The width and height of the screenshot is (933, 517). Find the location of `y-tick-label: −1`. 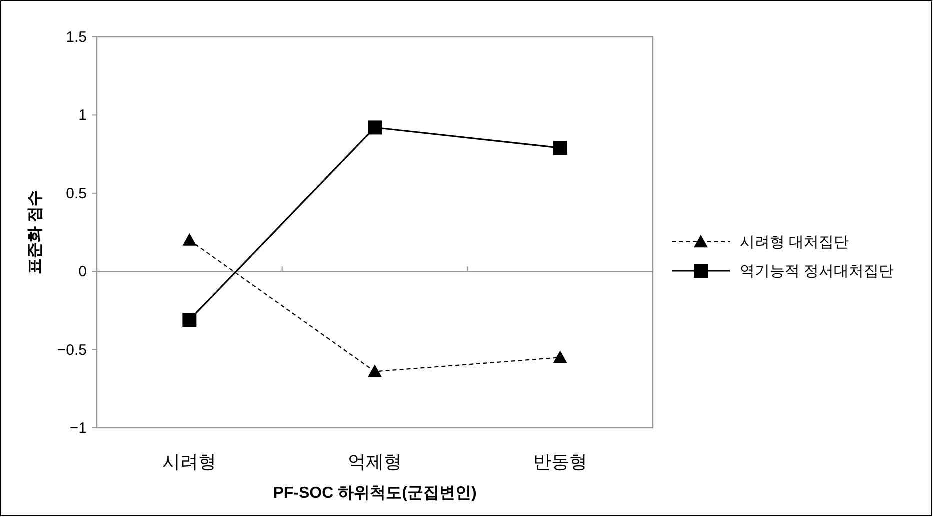

y-tick-label: −1 is located at coordinates (78, 428).